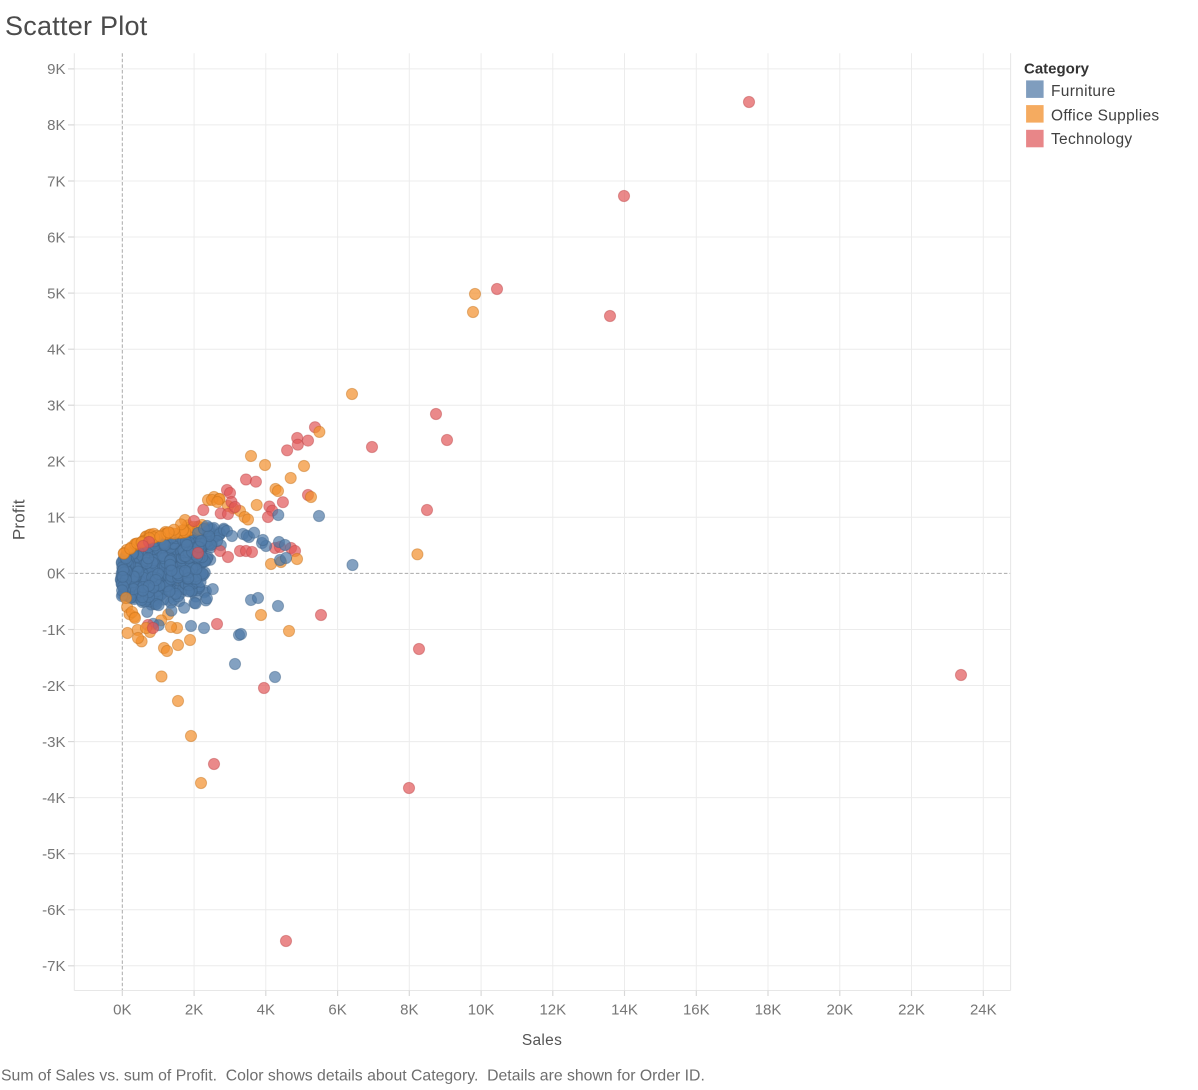 The image size is (1198, 1090). Describe the element at coordinates (839, 1010) in the screenshot. I see `svg-text: 20K` at that location.